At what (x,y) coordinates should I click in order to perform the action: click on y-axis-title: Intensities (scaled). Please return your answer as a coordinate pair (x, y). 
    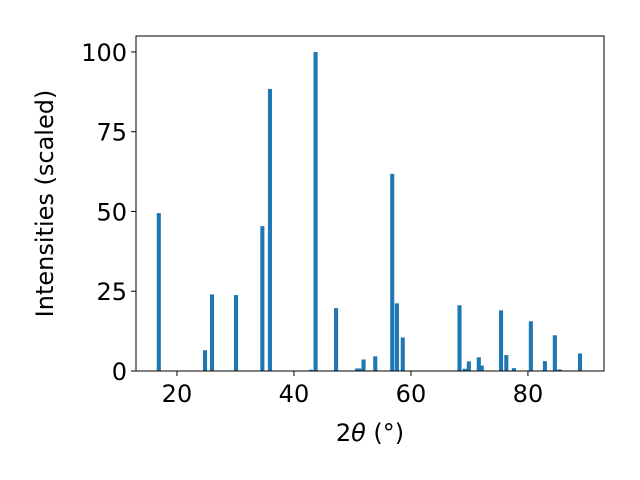
    Looking at the image, I should click on (45, 204).